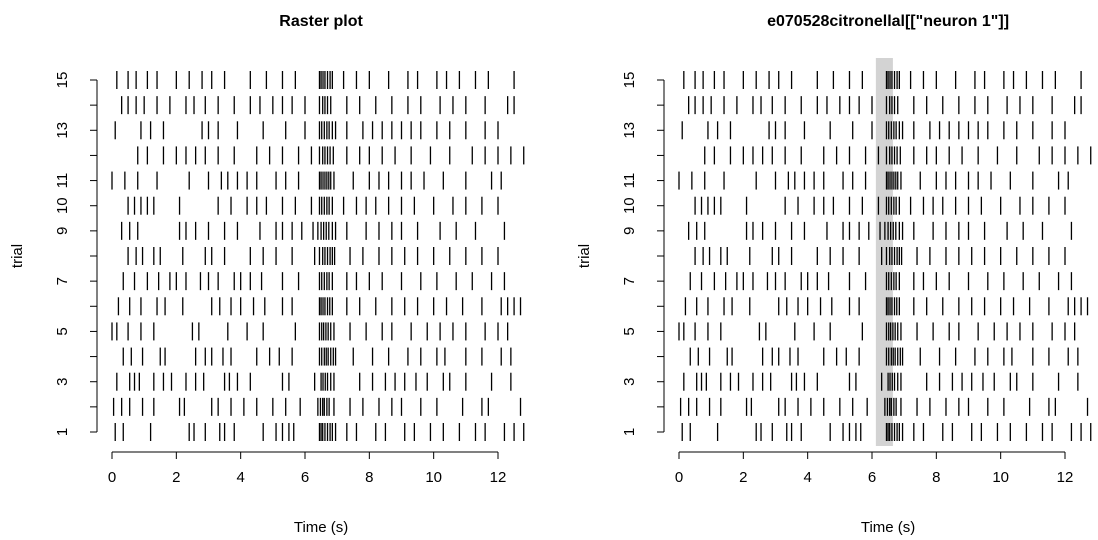 This screenshot has height=540, width=1098. Describe the element at coordinates (321, 21) in the screenshot. I see `chart-title: Raster plot` at that location.